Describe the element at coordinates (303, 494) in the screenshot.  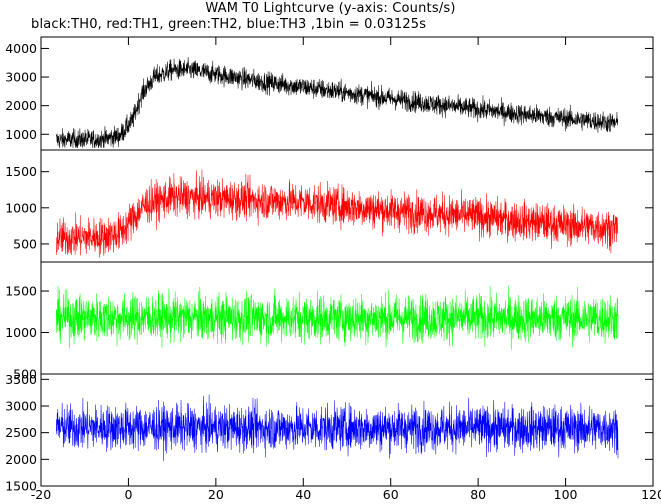
I see `x-tick-label: 40` at that location.